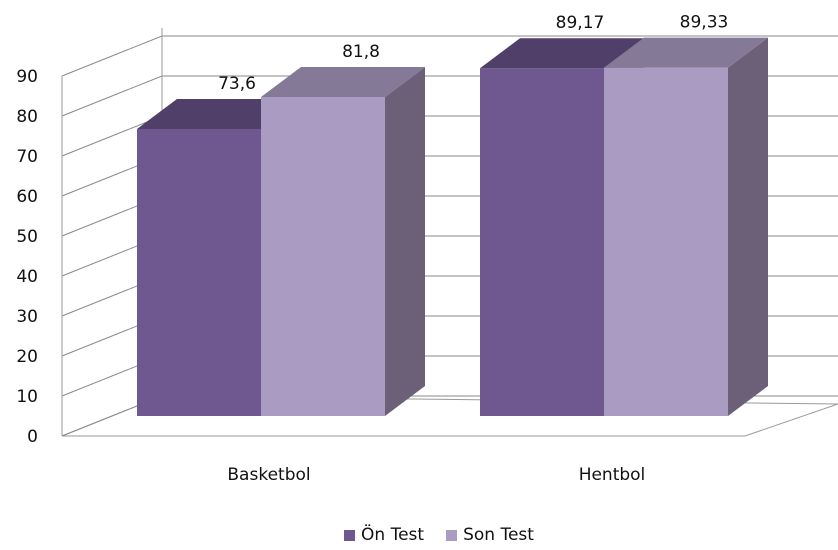  I want to click on data-label-basketbol-on-test: 73,6, so click(237, 84).